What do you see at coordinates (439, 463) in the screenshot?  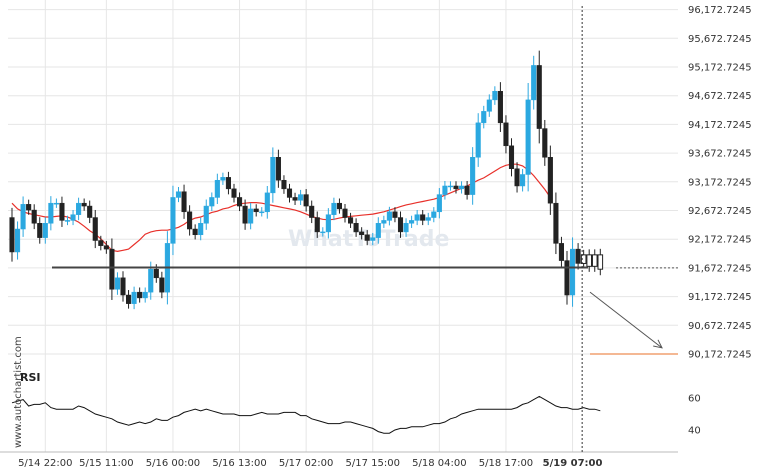 I see `x-tick-label: 5/18 04:00` at bounding box center [439, 463].